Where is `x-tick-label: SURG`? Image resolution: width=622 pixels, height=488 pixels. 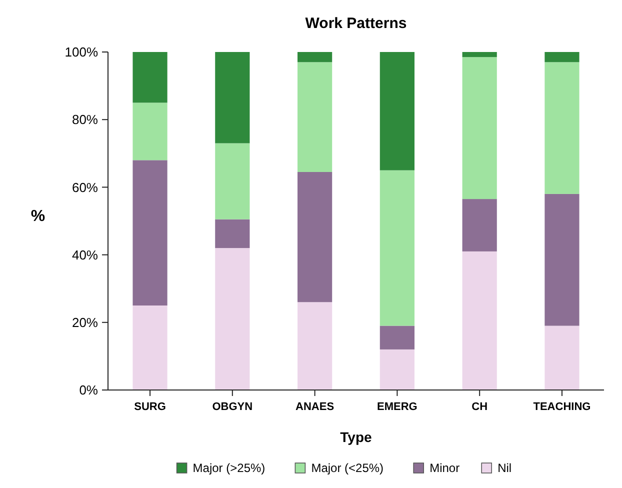 x-tick-label: SURG is located at coordinates (150, 407).